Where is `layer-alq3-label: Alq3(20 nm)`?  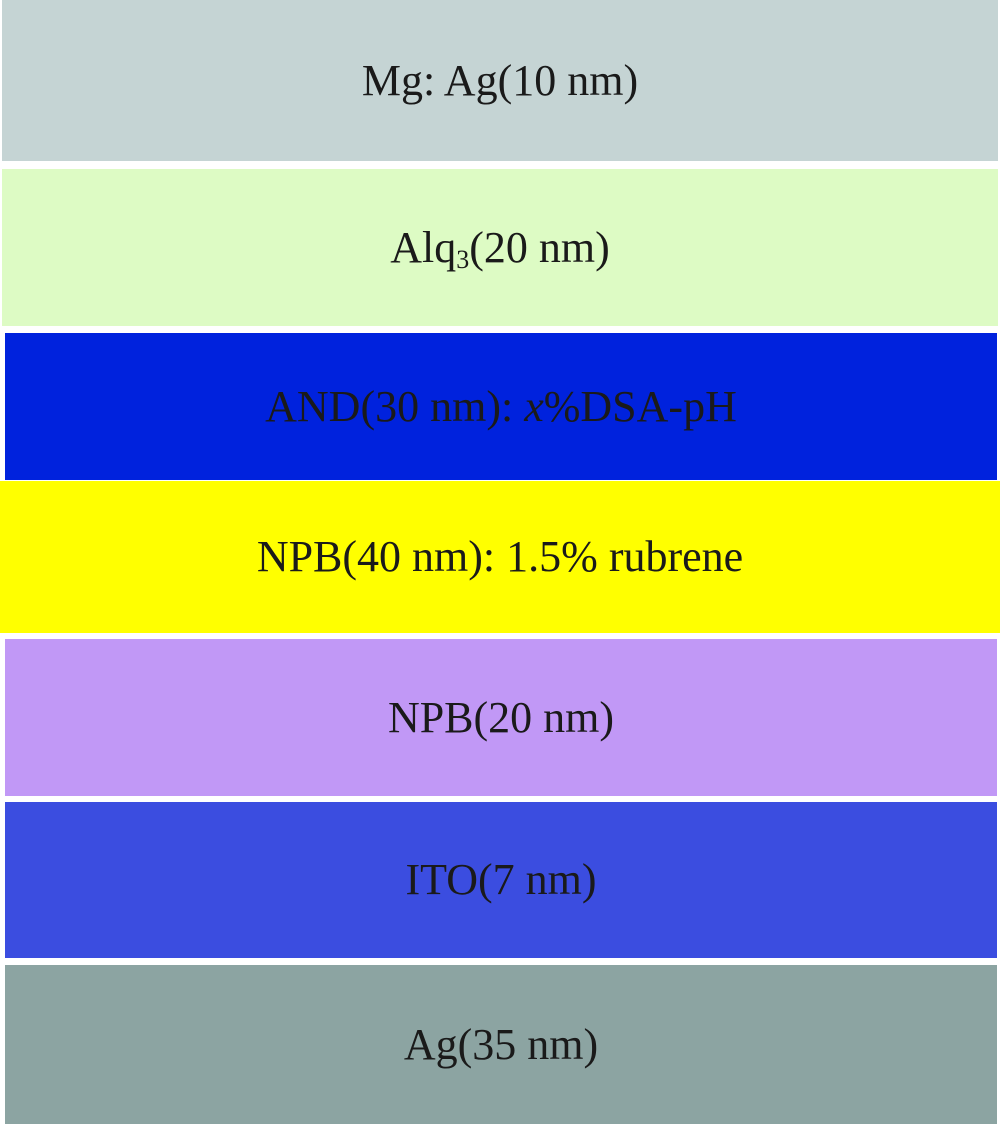
layer-alq3-label: Alq3(20 nm) is located at coordinates (500, 248).